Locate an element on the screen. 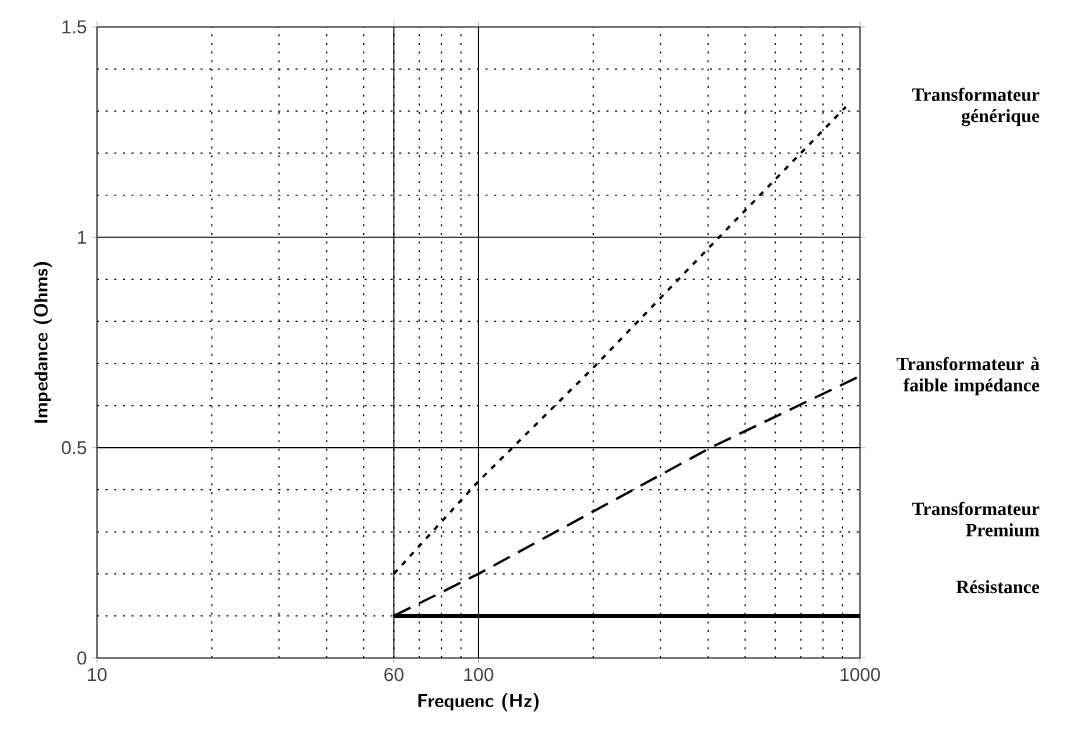  y-tick-label: 0.5 is located at coordinates (74, 448).